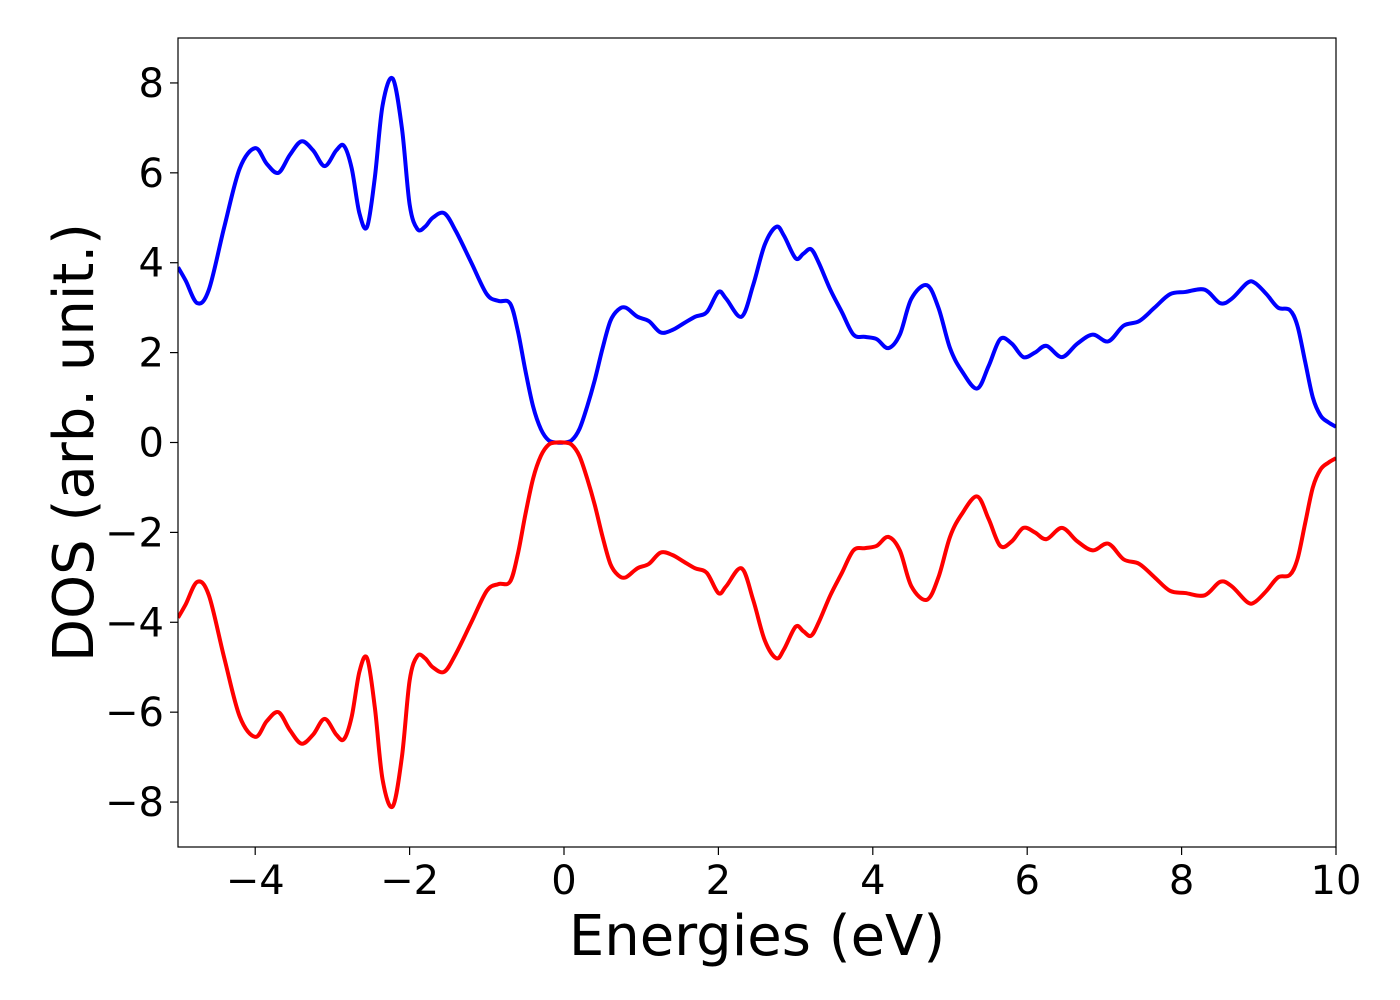 This screenshot has height=1000, width=1400. I want to click on x-tick-label: 10, so click(1336, 881).